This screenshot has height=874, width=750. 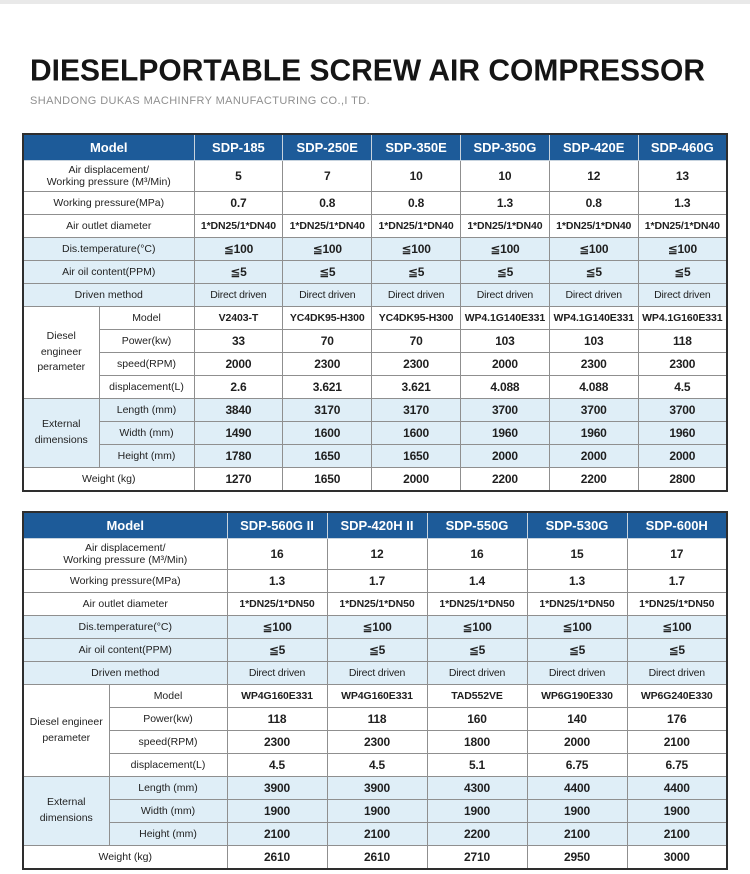 I want to click on value-cell: 4300, so click(x=477, y=788).